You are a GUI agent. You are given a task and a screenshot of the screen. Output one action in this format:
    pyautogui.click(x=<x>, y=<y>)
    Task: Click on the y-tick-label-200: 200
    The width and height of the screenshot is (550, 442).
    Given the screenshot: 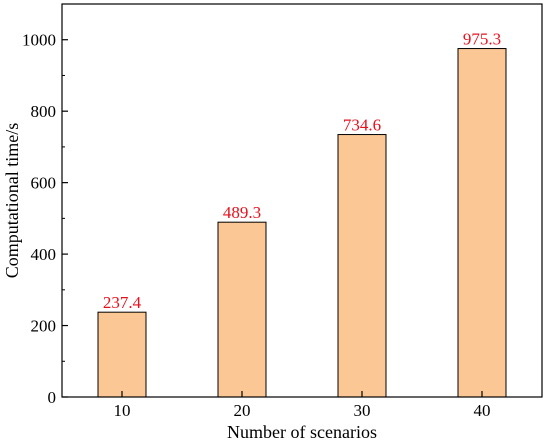 What is the action you would take?
    pyautogui.click(x=44, y=326)
    